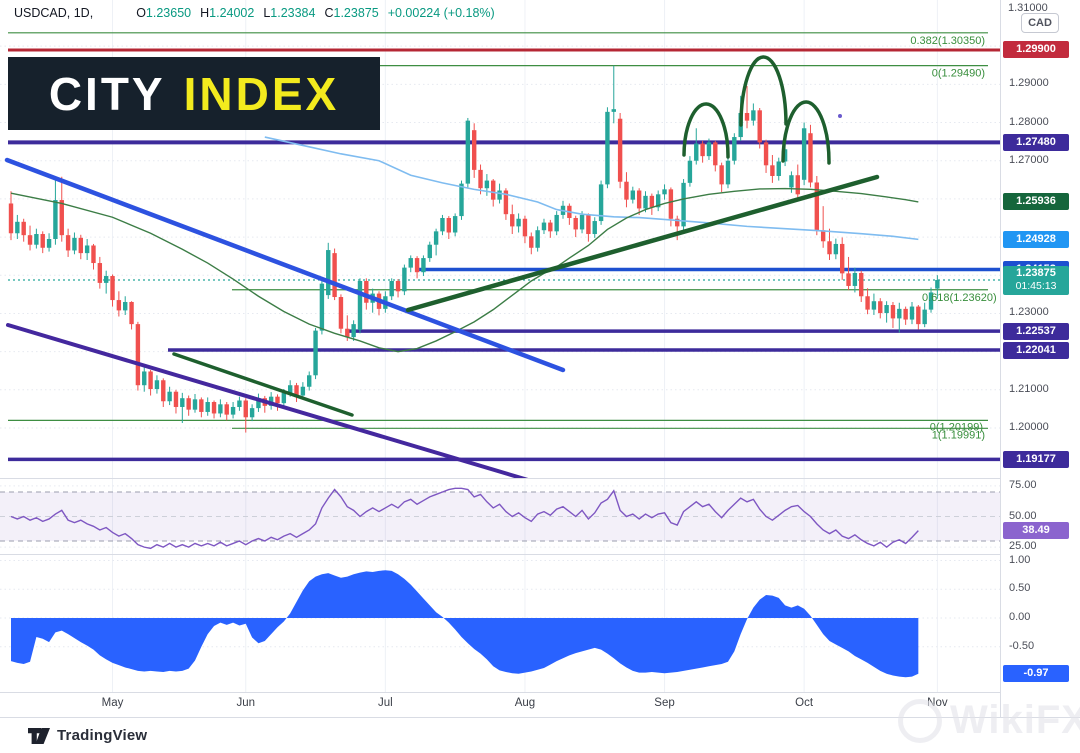 The image size is (1080, 753). What do you see at coordinates (1036, 531) in the screenshot?
I see `rsi-value-badge: 38.49` at bounding box center [1036, 531].